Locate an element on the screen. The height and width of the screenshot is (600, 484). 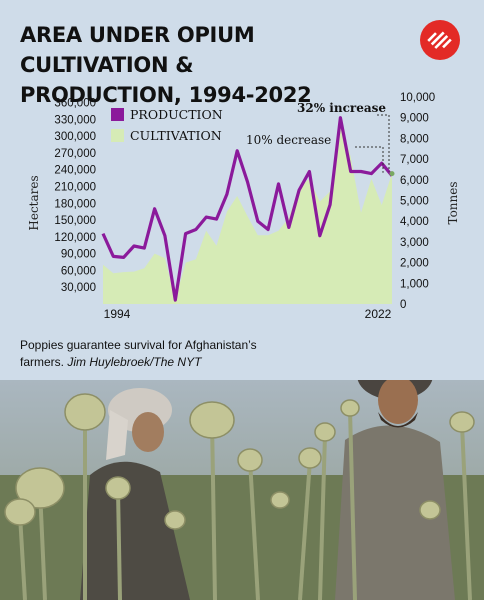
annotation-decrease: 10% decrease is located at coordinates (288, 140).